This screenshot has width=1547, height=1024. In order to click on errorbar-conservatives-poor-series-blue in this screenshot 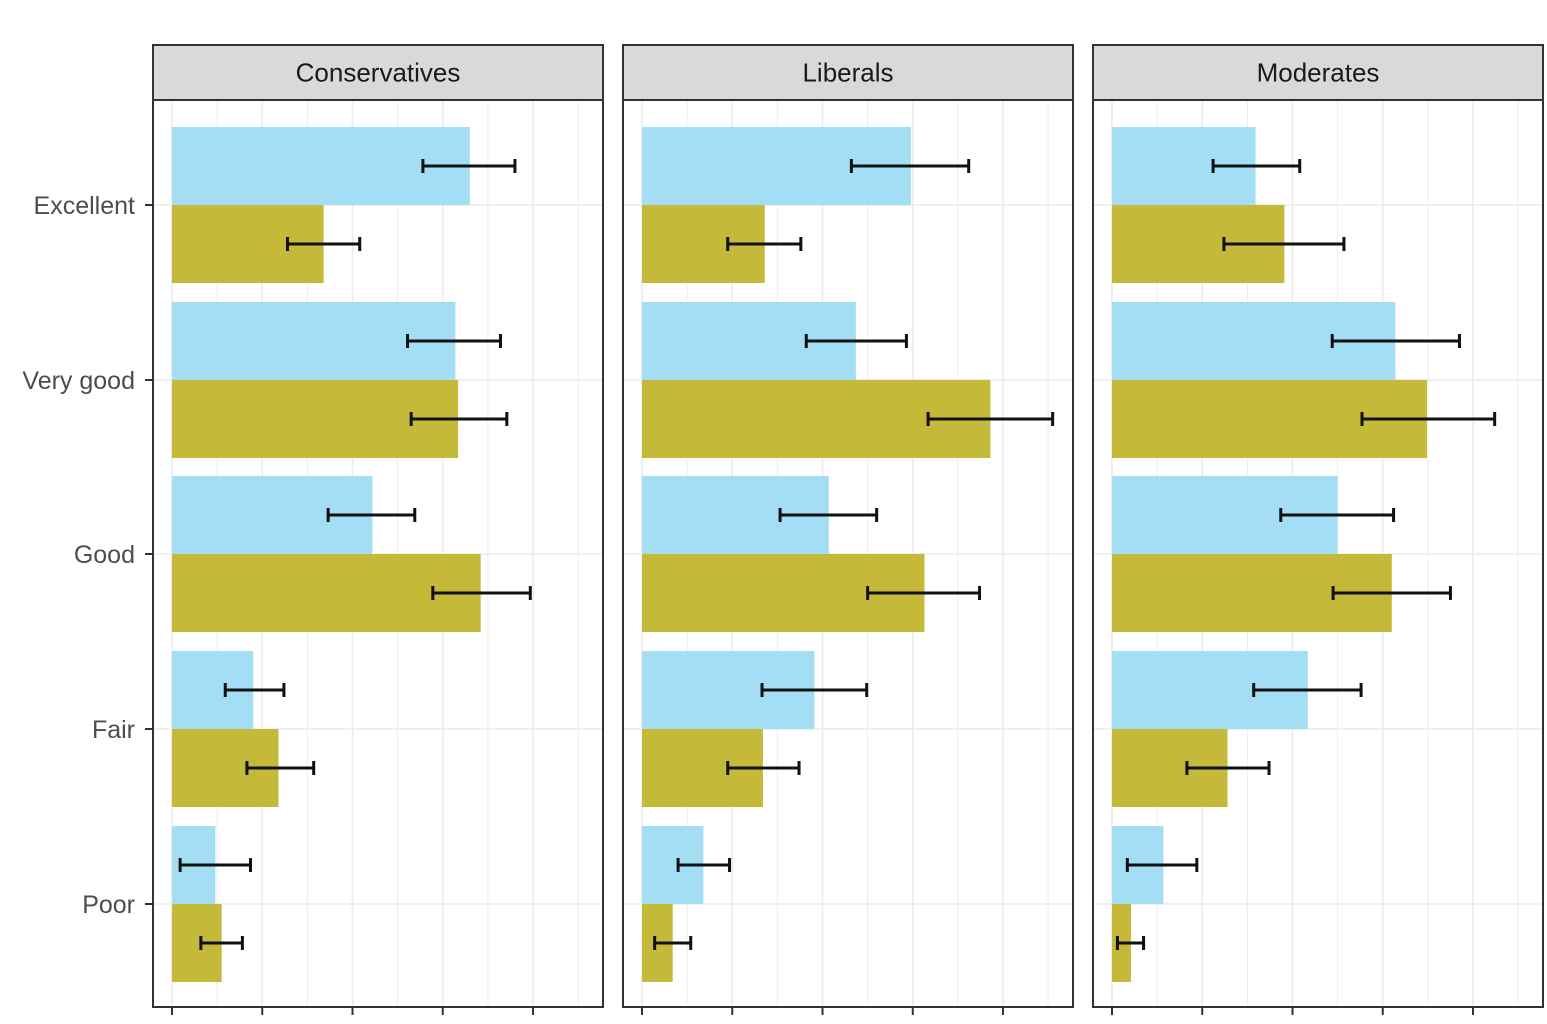, I will do `click(215, 865)`.